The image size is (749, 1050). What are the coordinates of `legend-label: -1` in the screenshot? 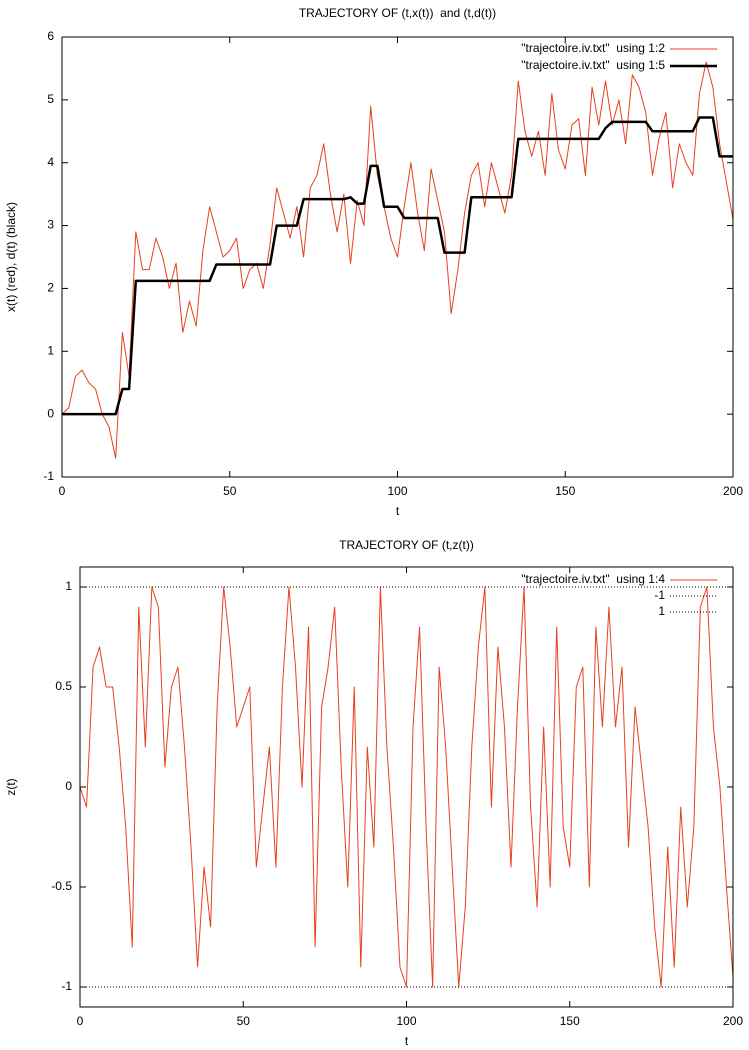 It's located at (659, 595).